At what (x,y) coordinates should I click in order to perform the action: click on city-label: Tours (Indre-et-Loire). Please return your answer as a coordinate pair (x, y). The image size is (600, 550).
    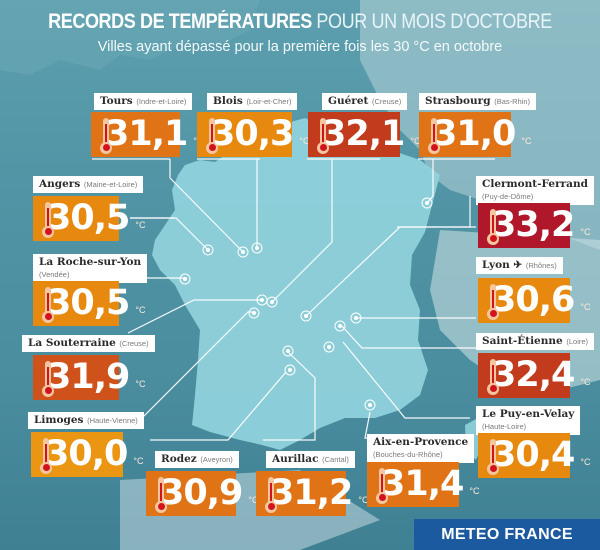
    Looking at the image, I should click on (143, 101).